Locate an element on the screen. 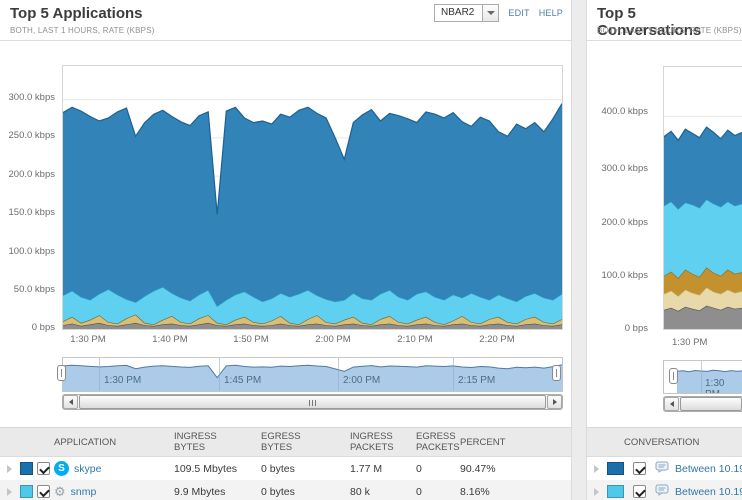 This screenshot has height=500, width=742. table-row: snmp 9.9 Mbytes 0 bytes 80 k 0 8.16% is located at coordinates (285, 490).